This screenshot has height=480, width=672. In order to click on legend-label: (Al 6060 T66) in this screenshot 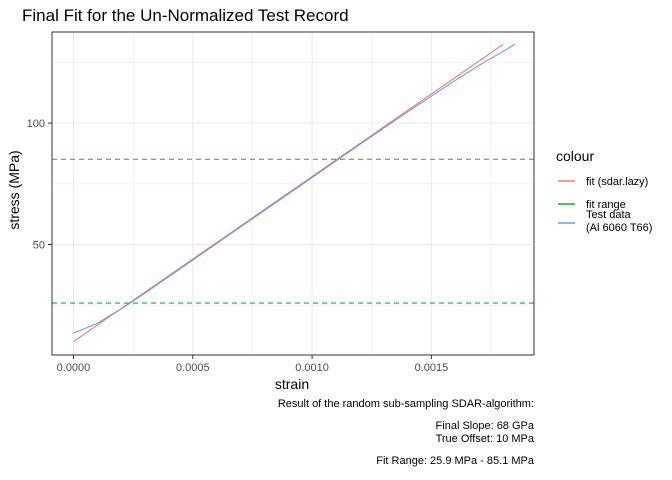, I will do `click(619, 228)`.